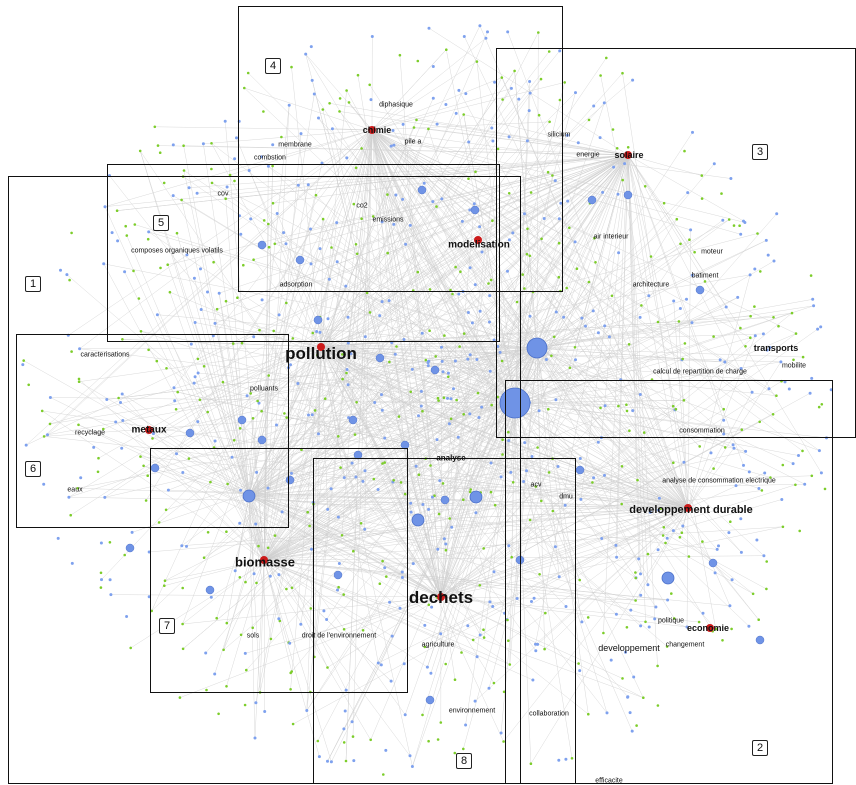 The height and width of the screenshot is (785, 856). Describe the element at coordinates (472, 711) in the screenshot. I see `term-environnement: environnement` at that location.